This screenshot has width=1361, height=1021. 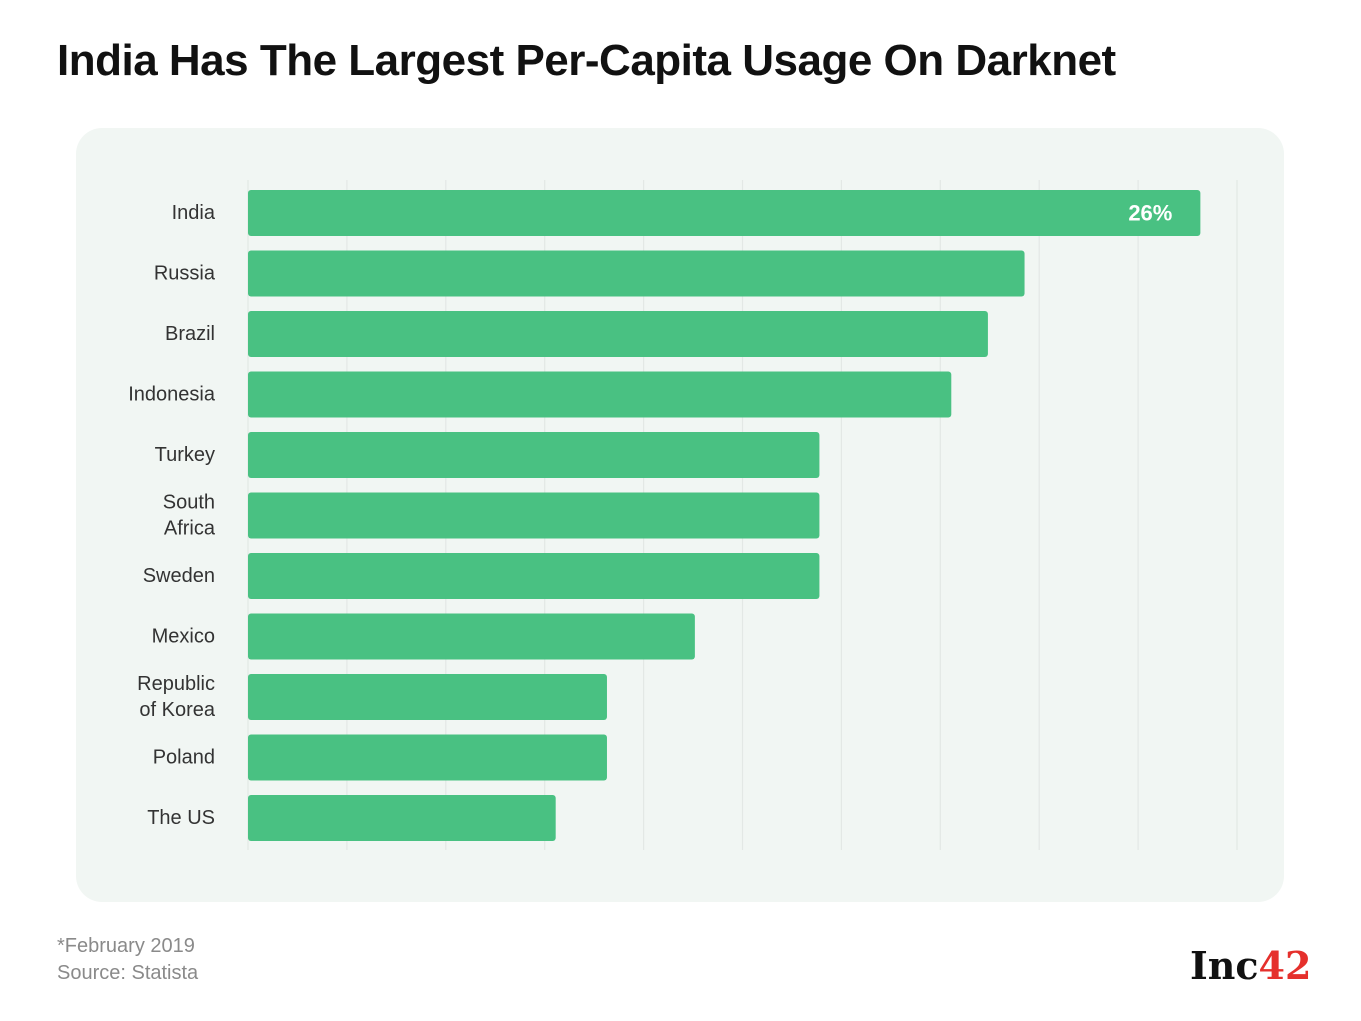 What do you see at coordinates (176, 684) in the screenshot?
I see `category-label: Republic` at bounding box center [176, 684].